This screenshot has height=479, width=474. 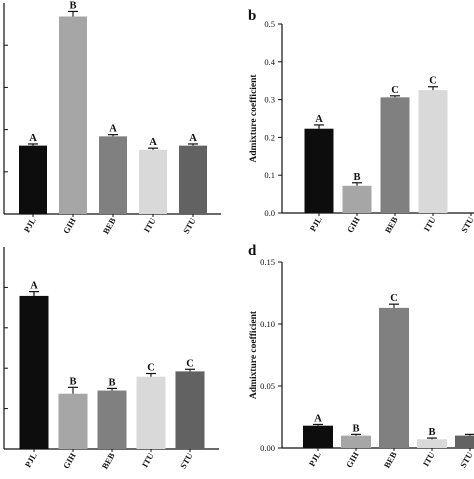 What do you see at coordinates (267, 262) in the screenshot?
I see `y-tick-label: 0.15` at bounding box center [267, 262].